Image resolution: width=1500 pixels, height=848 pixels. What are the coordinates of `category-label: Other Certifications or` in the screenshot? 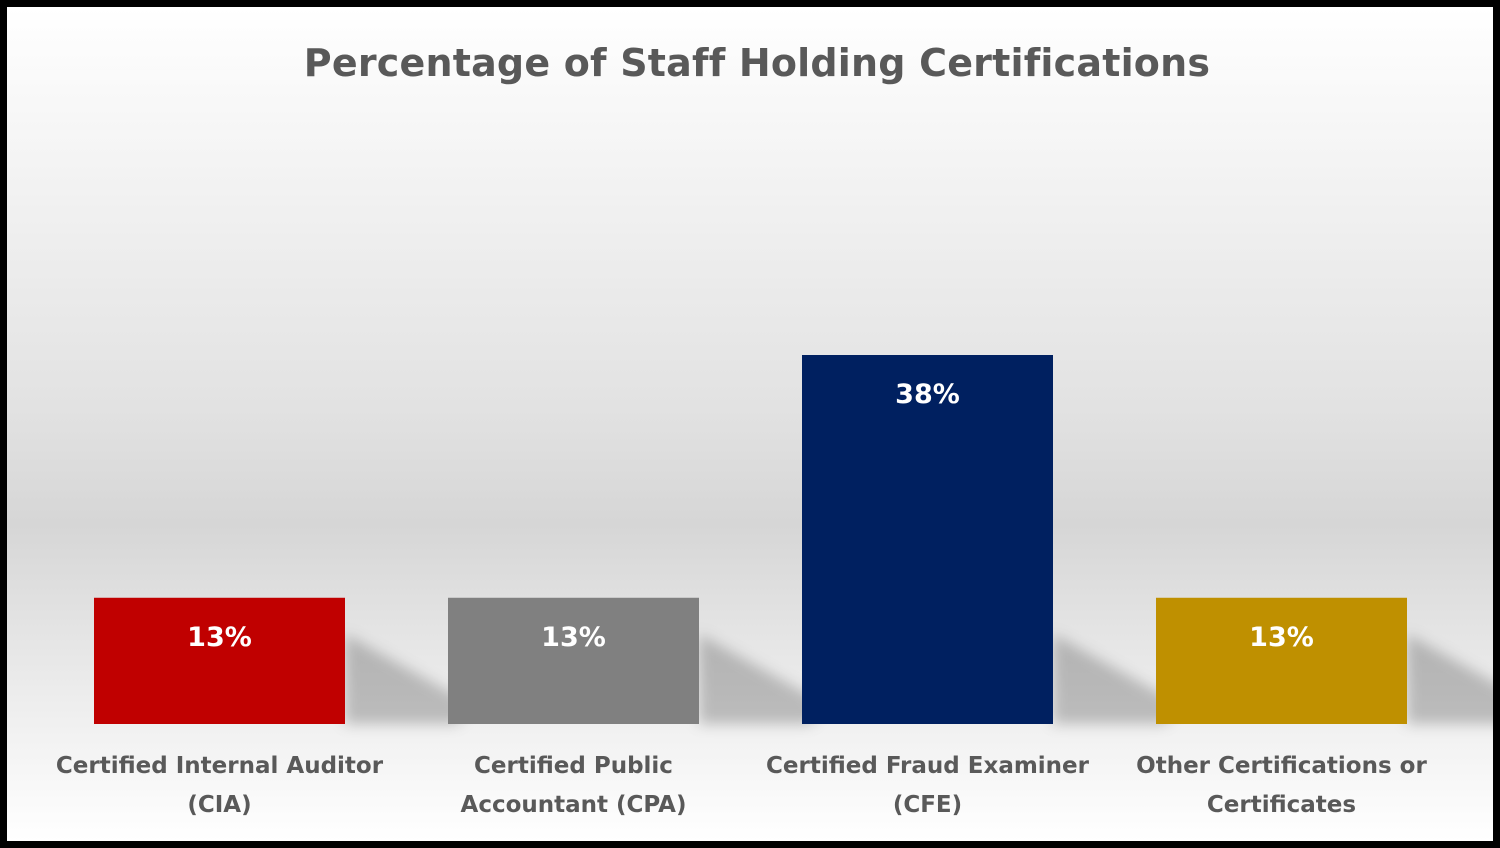 It's located at (1281, 766).